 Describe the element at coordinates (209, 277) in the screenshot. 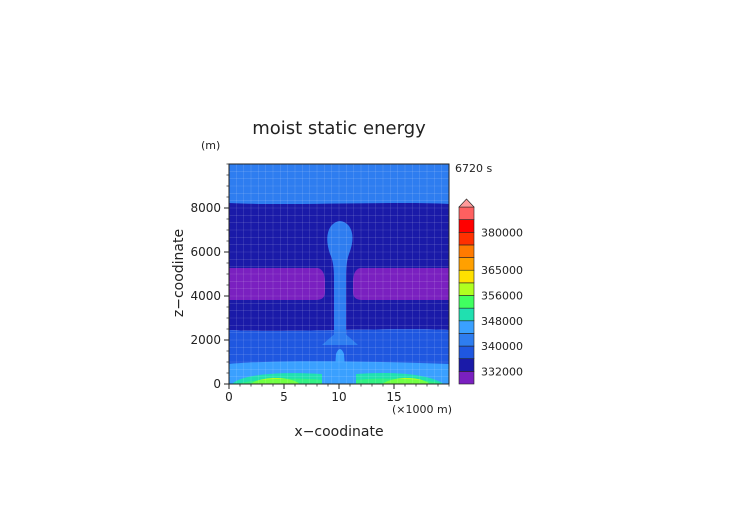

I see `y-axis: 0 2000 4000 6000 8000` at that location.